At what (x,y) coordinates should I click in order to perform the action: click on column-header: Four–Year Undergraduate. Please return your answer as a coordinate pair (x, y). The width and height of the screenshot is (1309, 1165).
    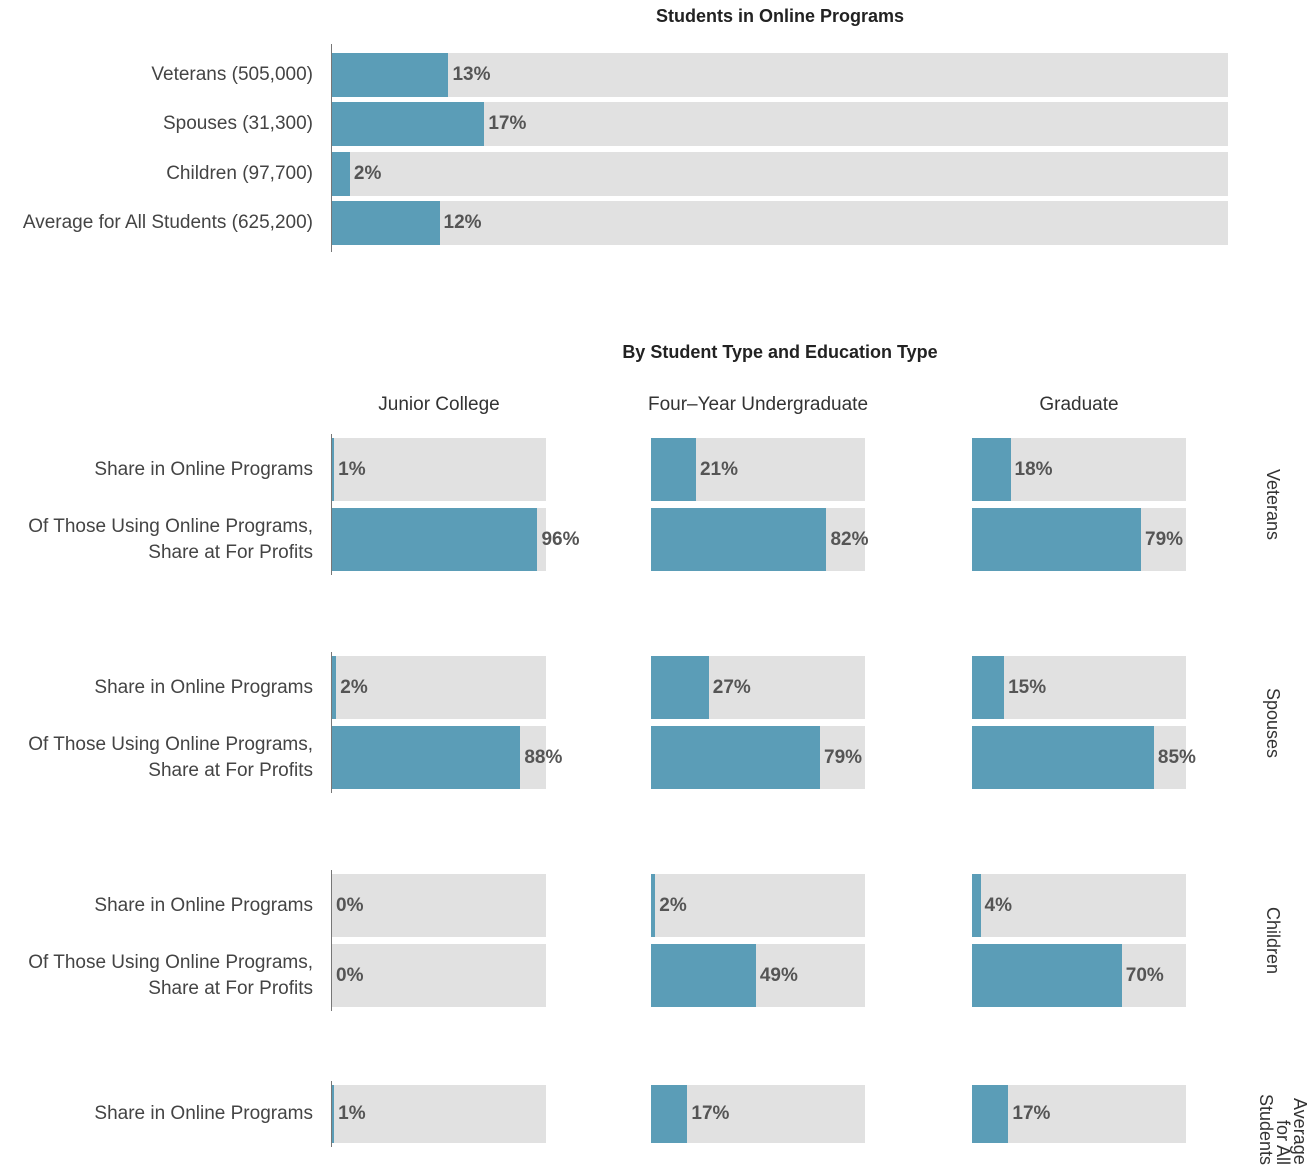
    Looking at the image, I should click on (758, 404).